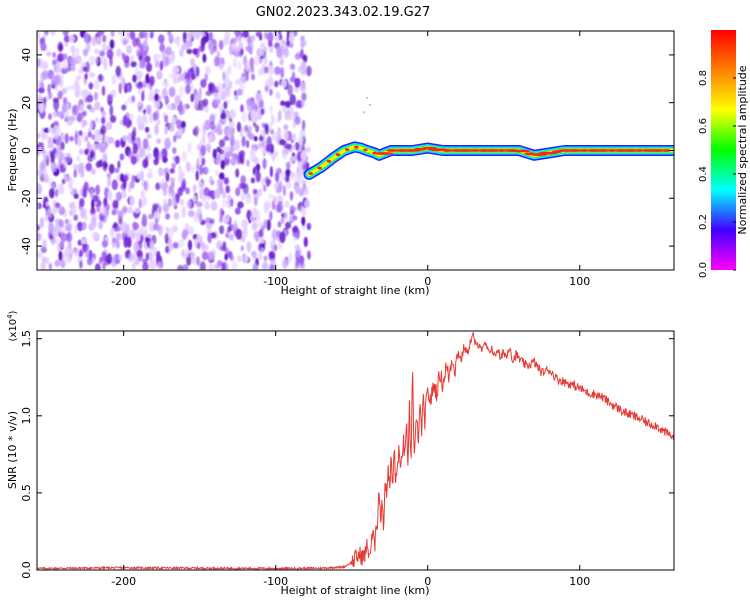 The height and width of the screenshot is (600, 750). Describe the element at coordinates (579, 281) in the screenshot. I see `x-tick-label: 100` at that location.